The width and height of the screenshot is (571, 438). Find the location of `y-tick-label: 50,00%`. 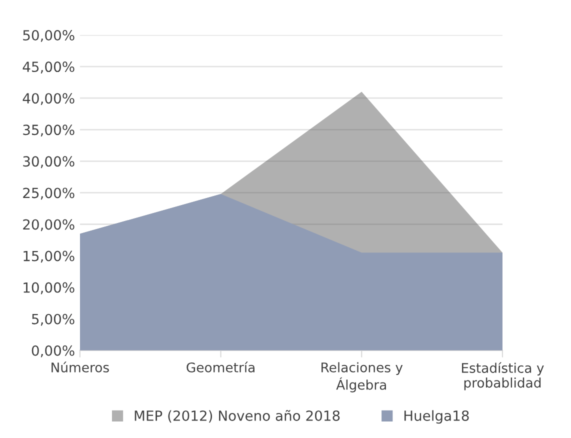

y-tick-label: 50,00% is located at coordinates (48, 36).